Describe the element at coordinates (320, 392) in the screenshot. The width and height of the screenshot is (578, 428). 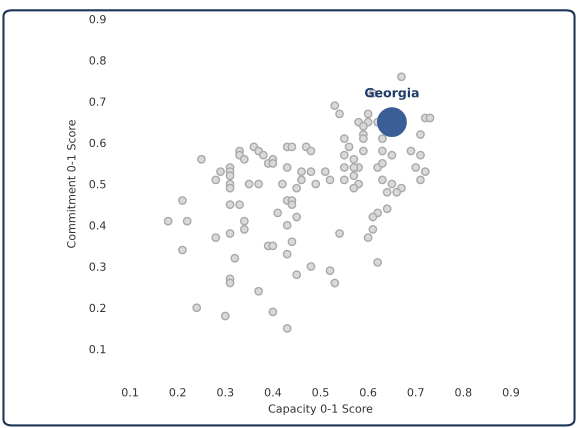
I see `x-tick-label: 0.5` at that location.